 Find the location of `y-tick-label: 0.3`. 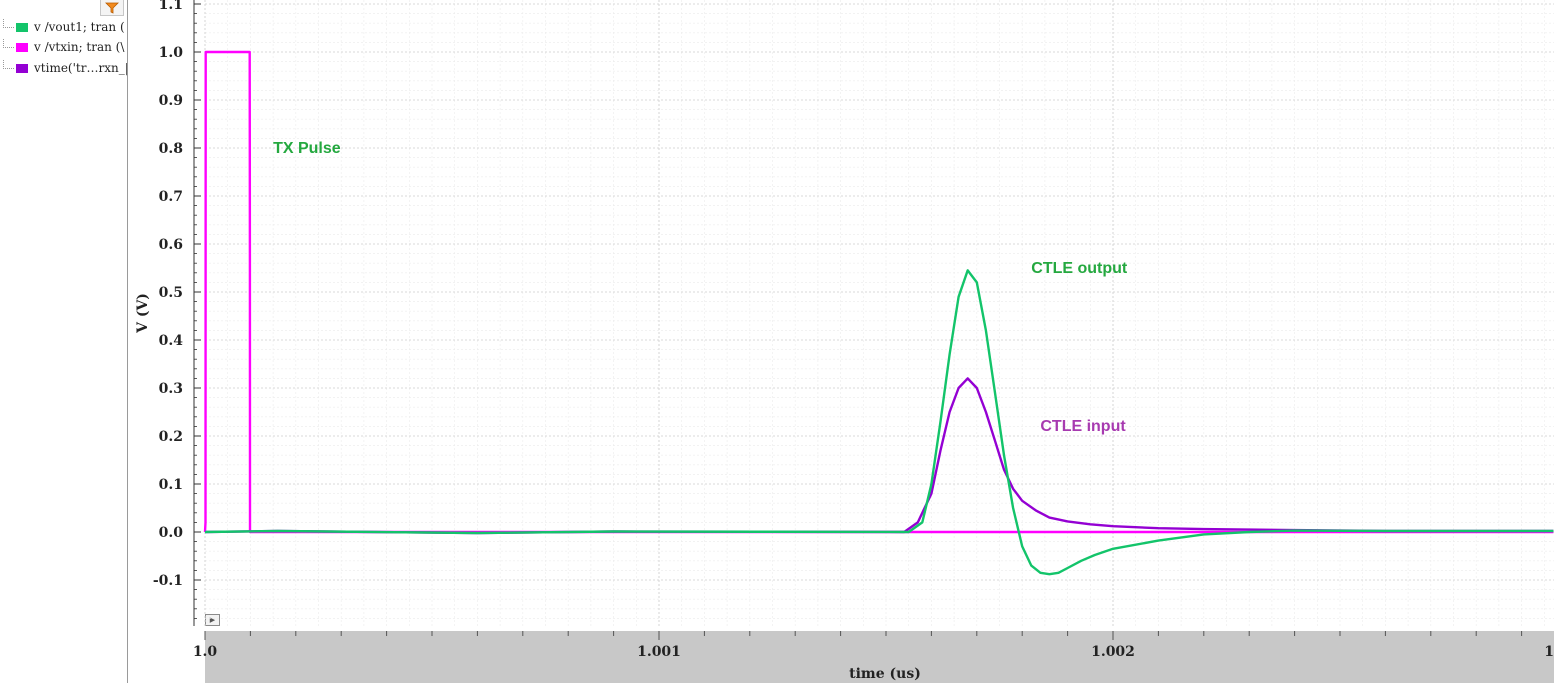

y-tick-label: 0.3 is located at coordinates (171, 389).